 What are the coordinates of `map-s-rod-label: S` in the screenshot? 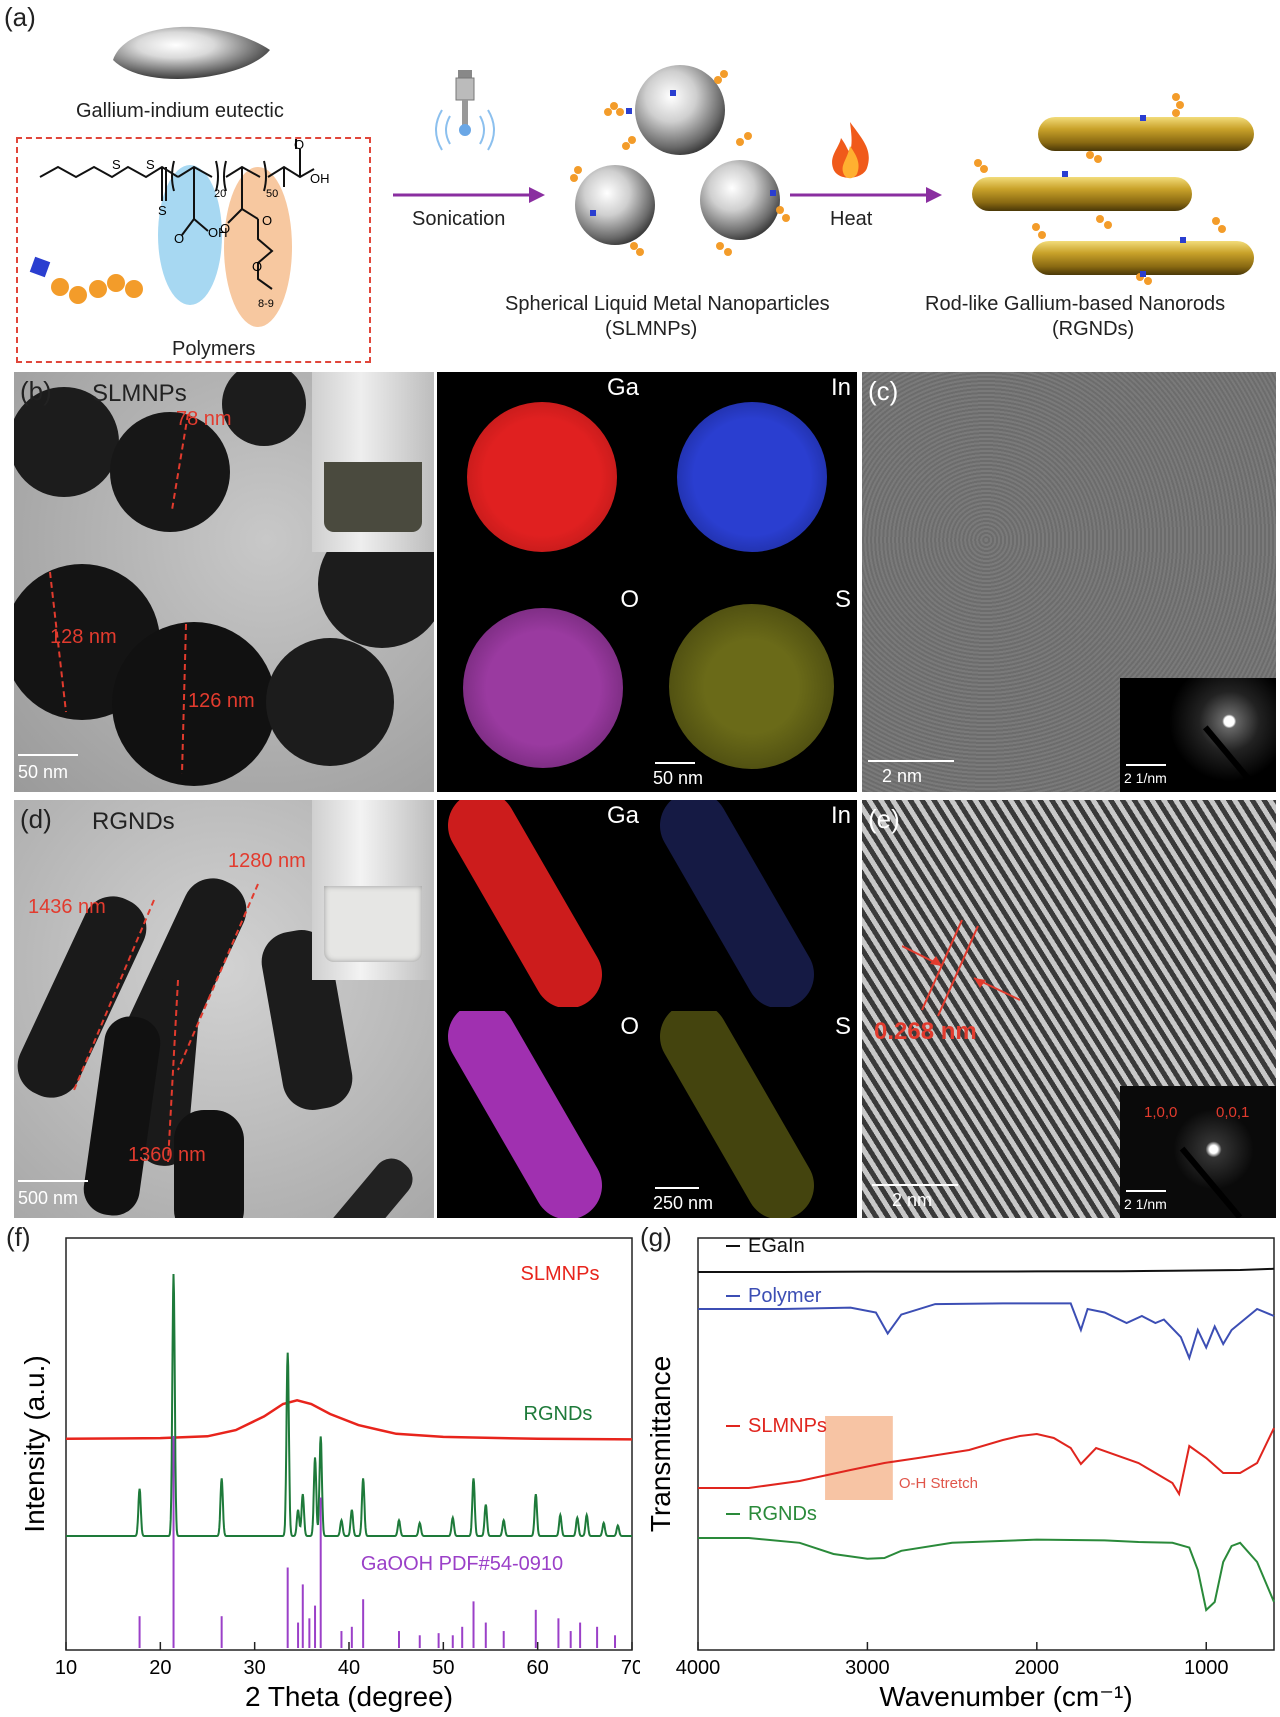 It's located at (842, 1026).